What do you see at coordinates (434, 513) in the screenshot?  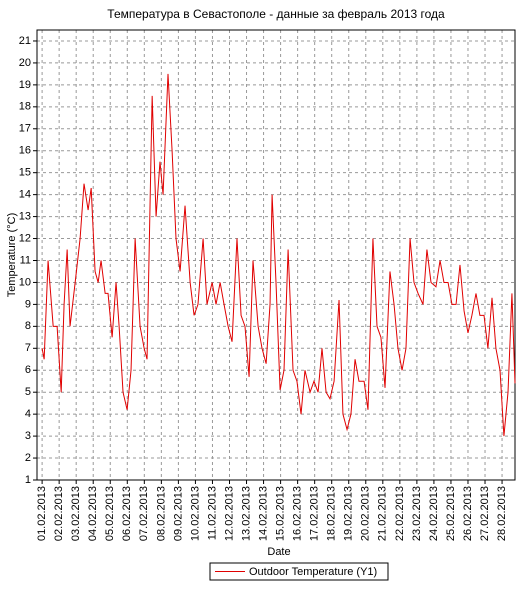 I see `x-tick-label: 24.02.2013` at bounding box center [434, 513].